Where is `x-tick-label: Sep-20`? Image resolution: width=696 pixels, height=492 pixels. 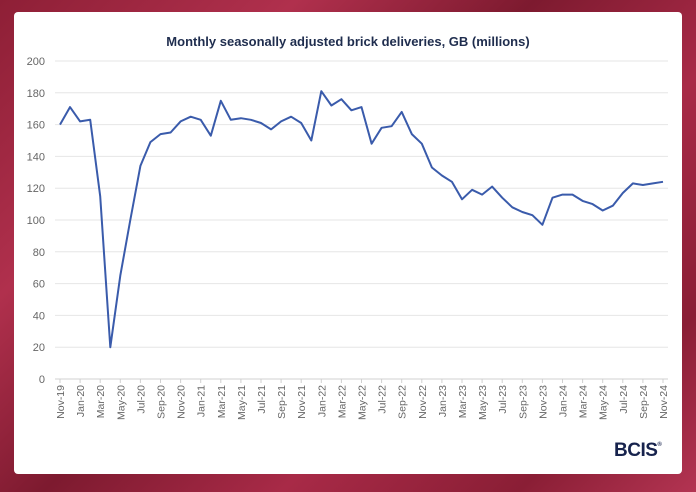 x-tick-label: Sep-20 is located at coordinates (162, 402).